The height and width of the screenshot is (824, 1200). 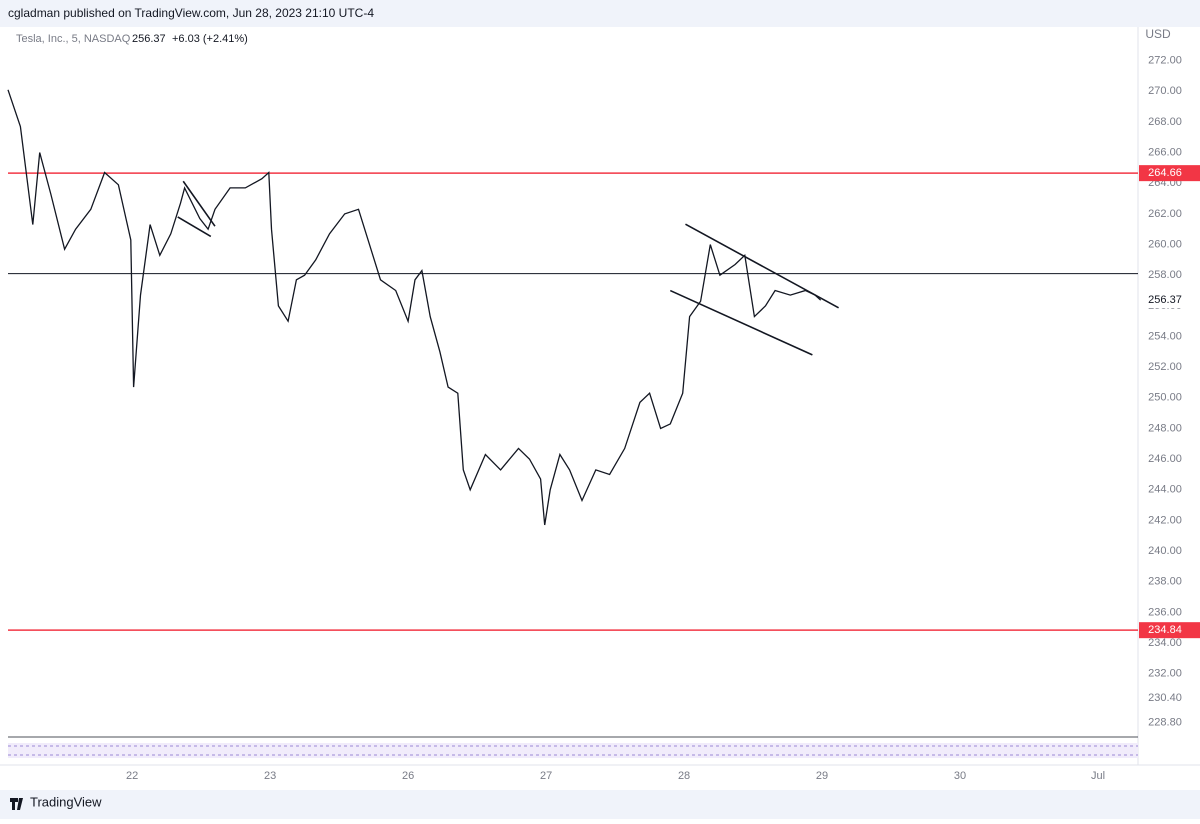 What do you see at coordinates (66, 801) in the screenshot?
I see `footer-brand: TradingView` at bounding box center [66, 801].